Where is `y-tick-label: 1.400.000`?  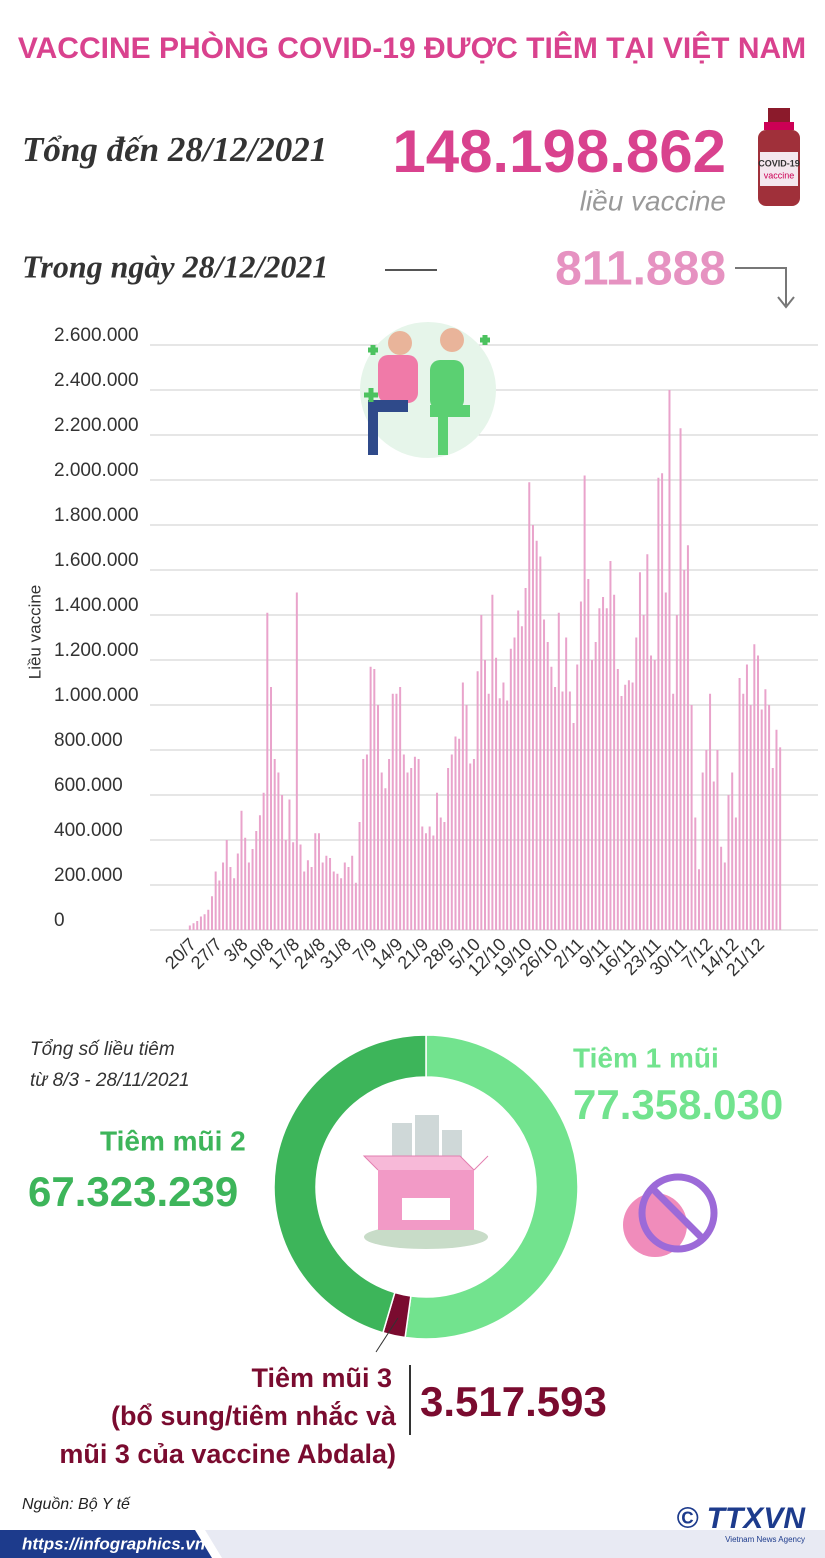 y-tick-label: 1.400.000 is located at coordinates (96, 605).